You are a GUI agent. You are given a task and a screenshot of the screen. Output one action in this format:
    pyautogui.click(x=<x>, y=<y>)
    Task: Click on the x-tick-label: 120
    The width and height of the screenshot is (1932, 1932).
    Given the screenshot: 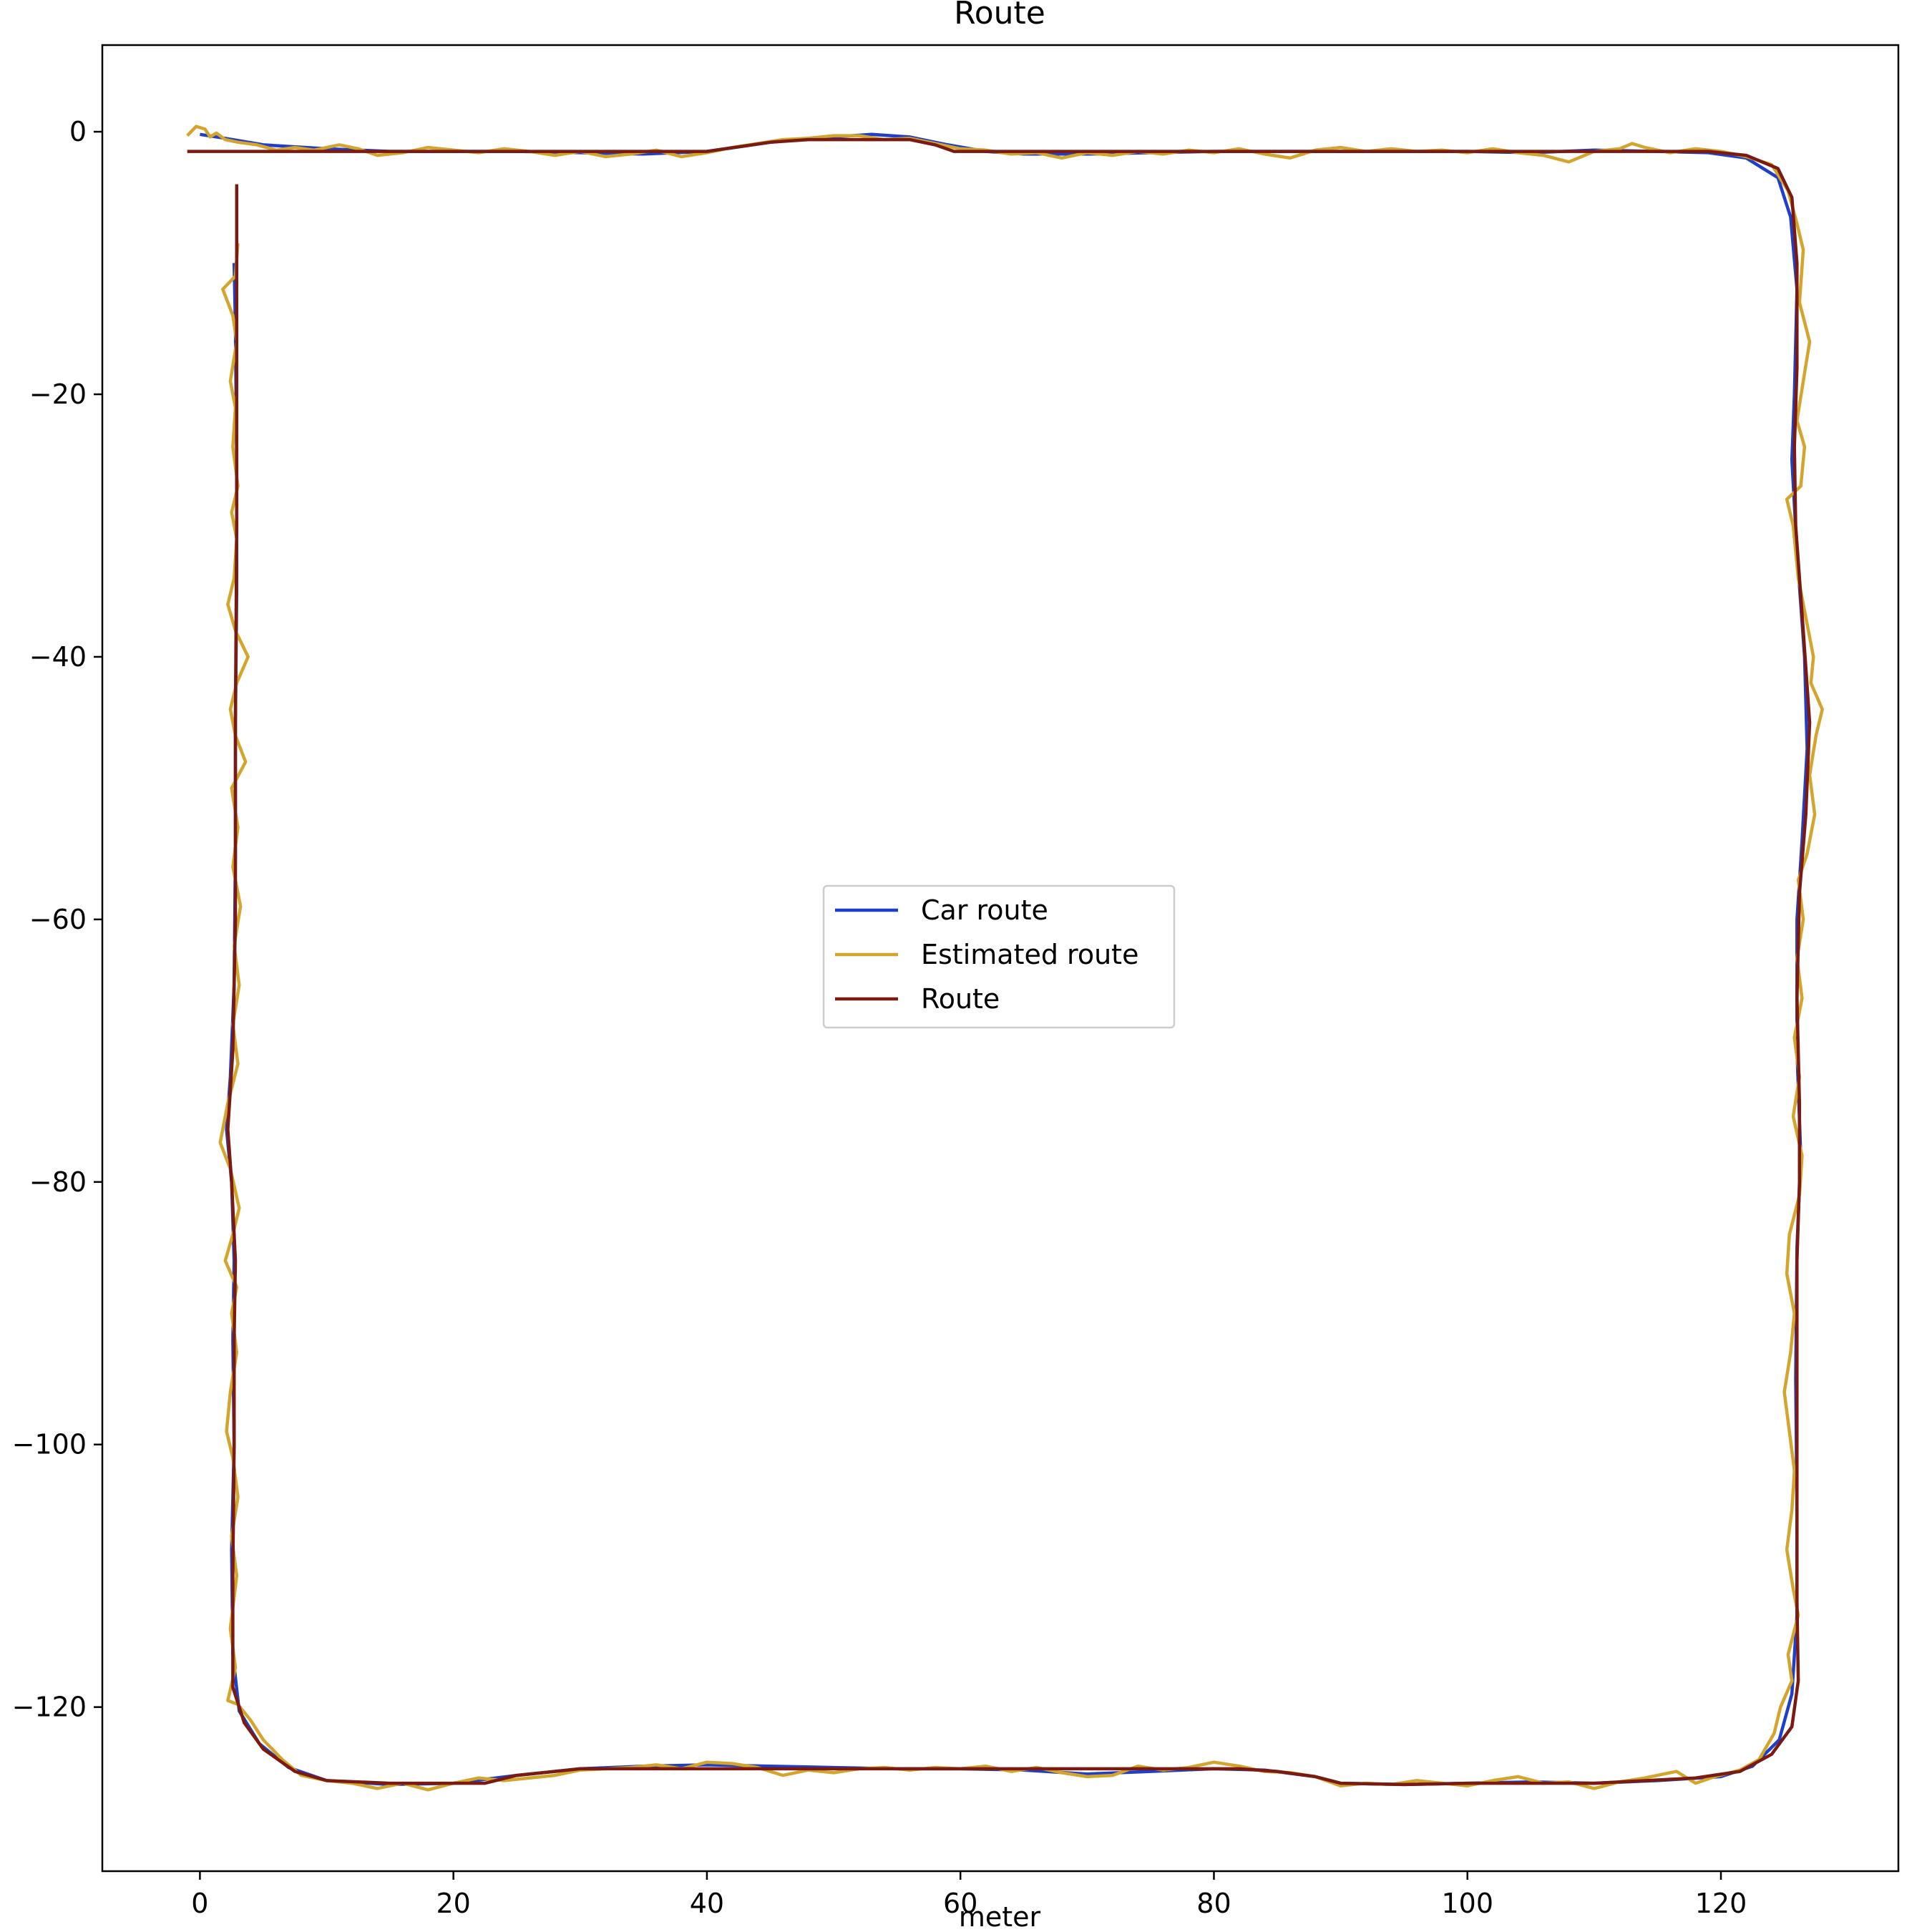 What is the action you would take?
    pyautogui.click(x=1721, y=1903)
    